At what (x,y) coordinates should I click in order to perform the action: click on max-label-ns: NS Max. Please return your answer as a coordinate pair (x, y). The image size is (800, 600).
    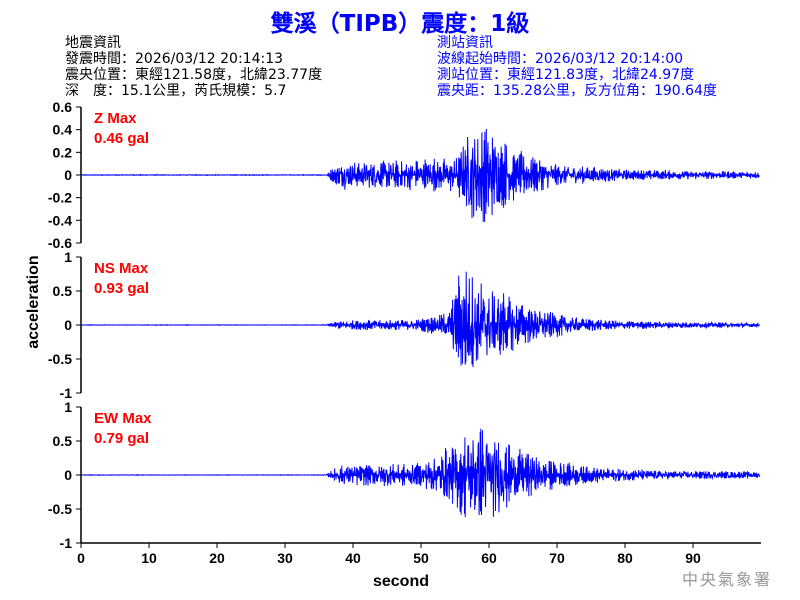
    Looking at the image, I should click on (121, 268).